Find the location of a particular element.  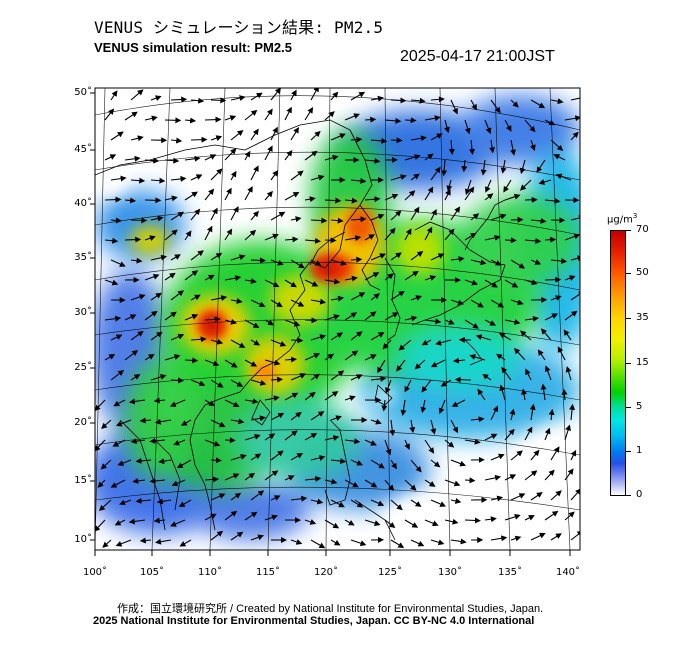

lon-label-105: 105˚ is located at coordinates (152, 572).